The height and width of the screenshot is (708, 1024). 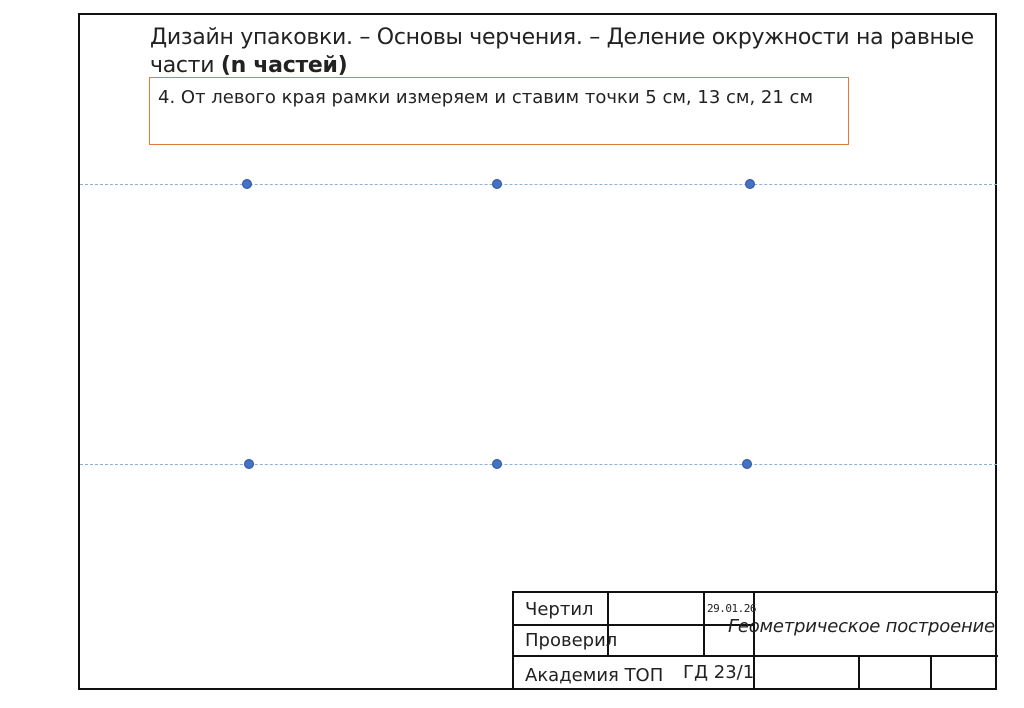 What do you see at coordinates (249, 464) in the screenshot?
I see `point-bottom-5cm` at bounding box center [249, 464].